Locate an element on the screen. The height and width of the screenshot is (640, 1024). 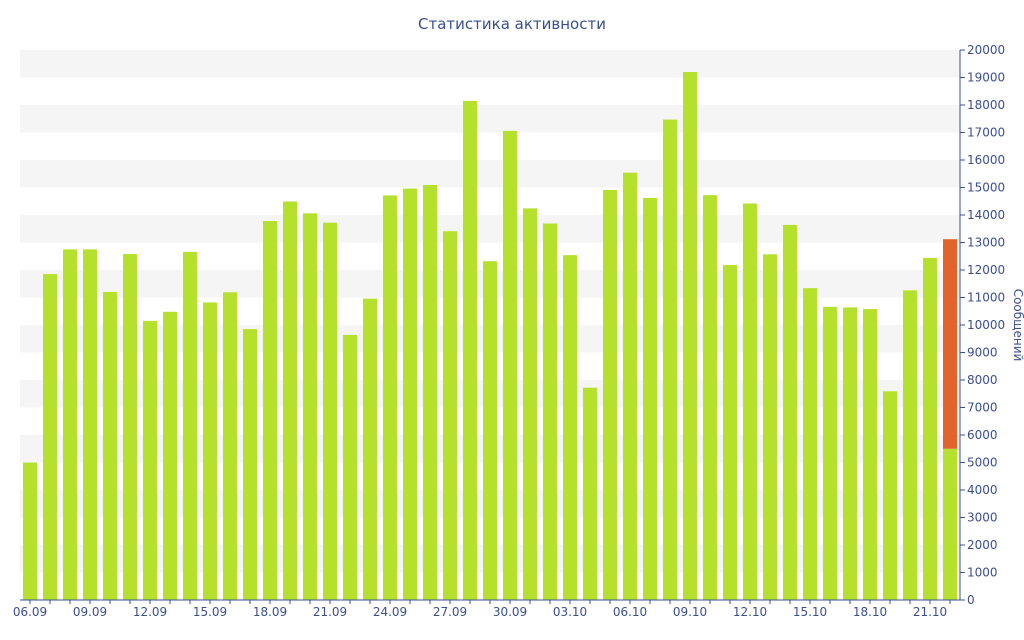
x-tick-label: 06.09 is located at coordinates (30, 612).